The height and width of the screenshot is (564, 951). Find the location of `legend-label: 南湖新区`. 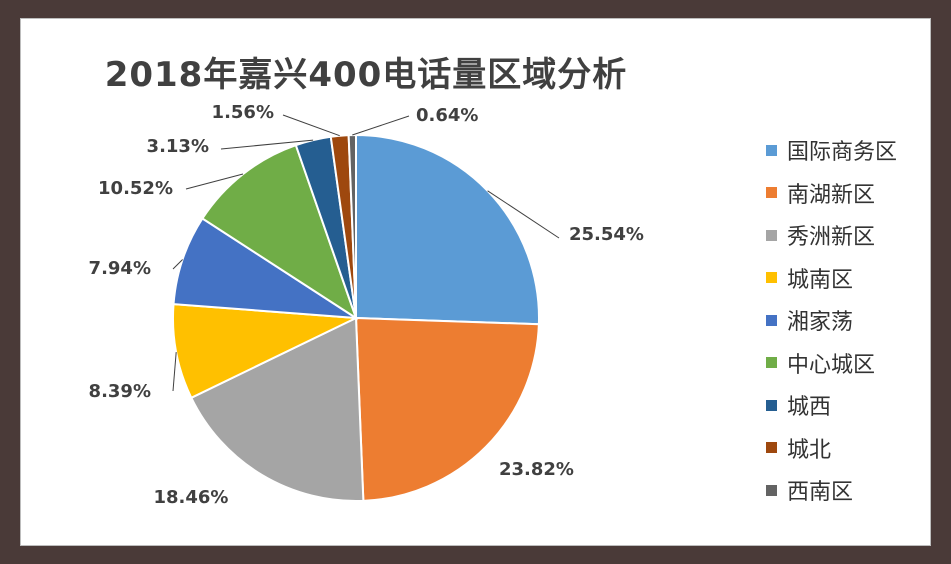

legend-label: 南湖新区 is located at coordinates (831, 195).